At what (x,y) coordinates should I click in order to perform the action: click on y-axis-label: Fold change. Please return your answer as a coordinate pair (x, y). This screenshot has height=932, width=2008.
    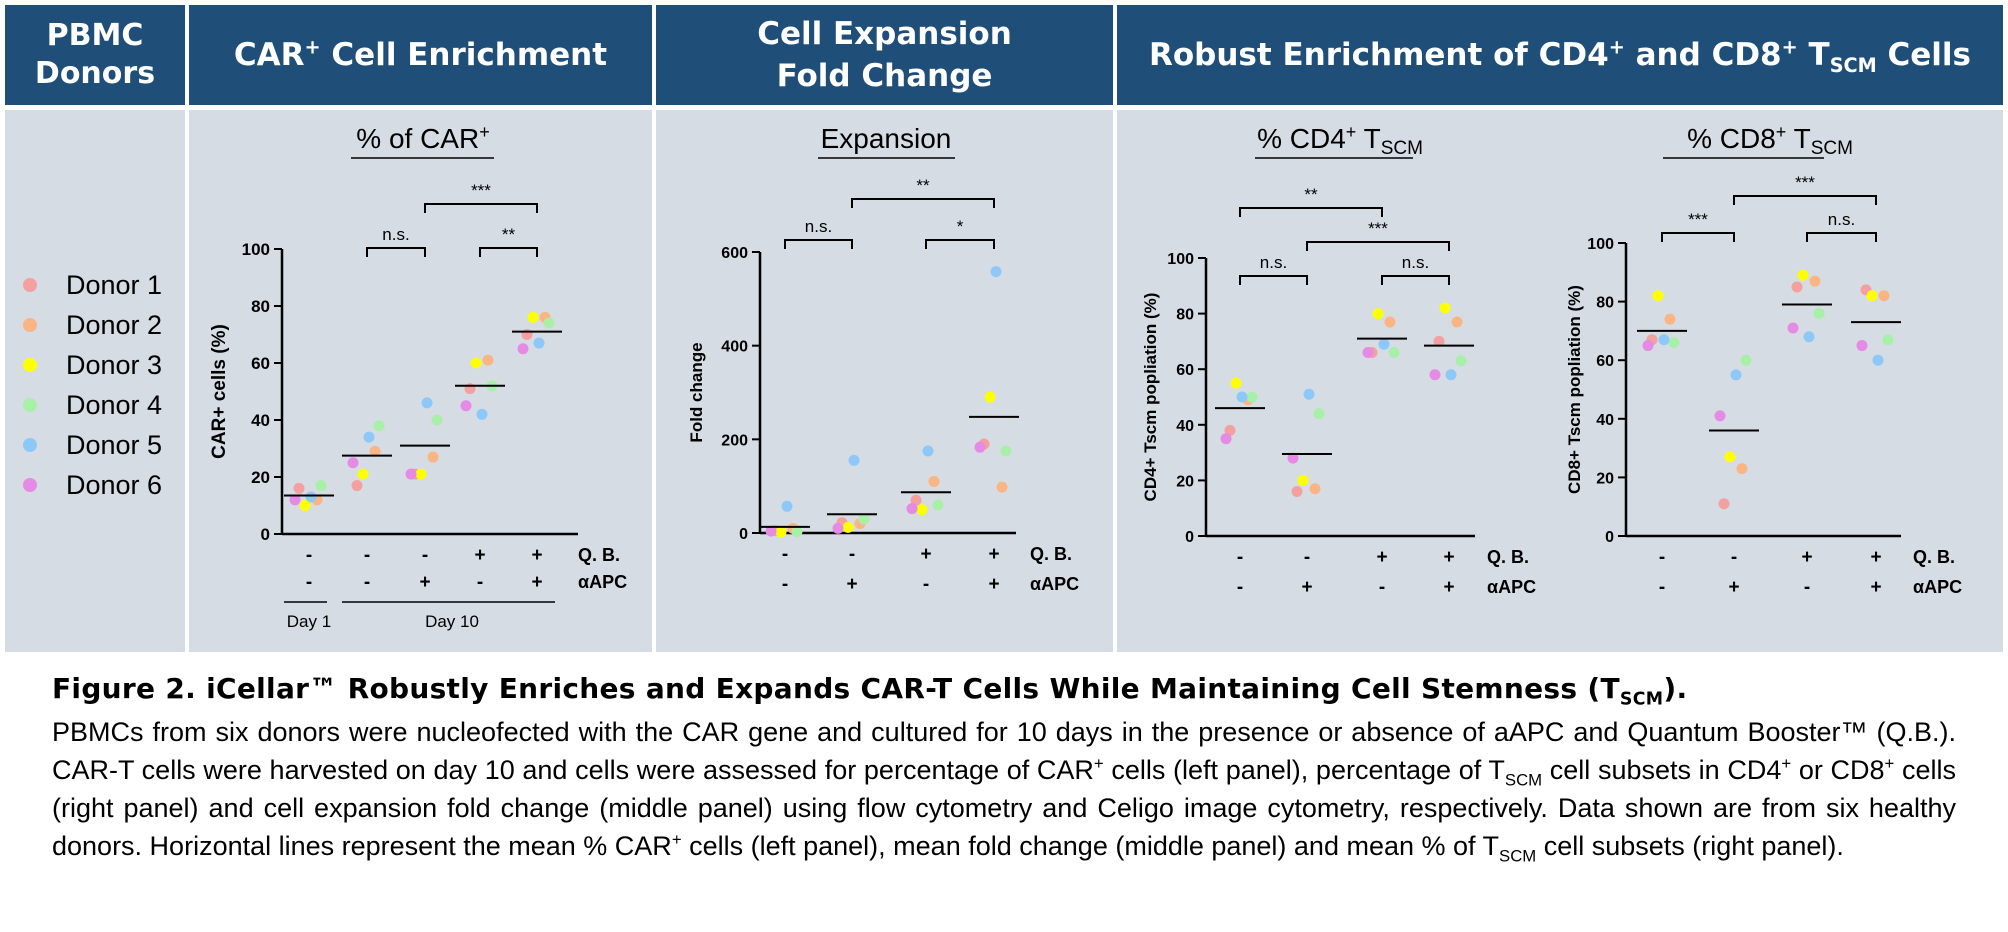
    Looking at the image, I should click on (696, 392).